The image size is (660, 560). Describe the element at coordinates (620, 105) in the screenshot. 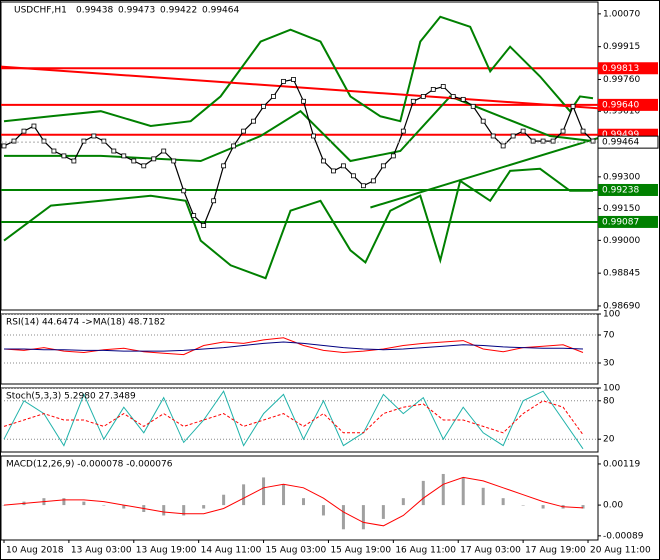

I see `level-label: 0.99640` at that location.